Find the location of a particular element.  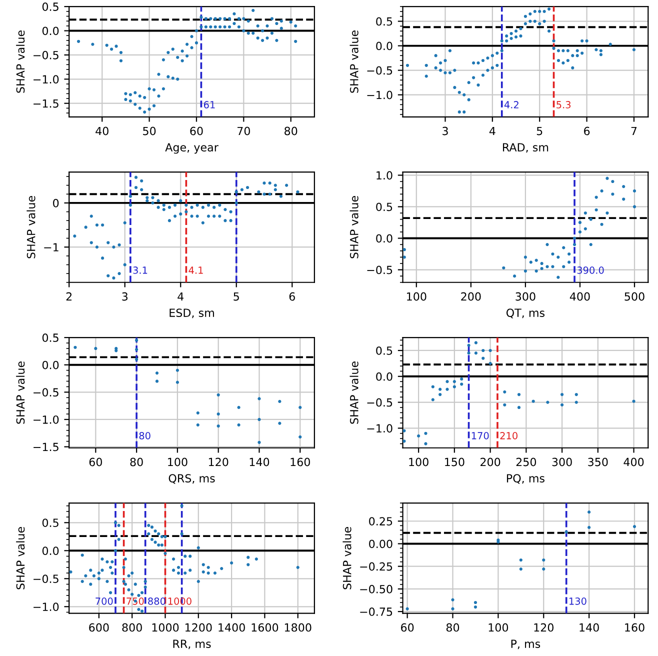

x-tick-label: 3 is located at coordinates (445, 131).